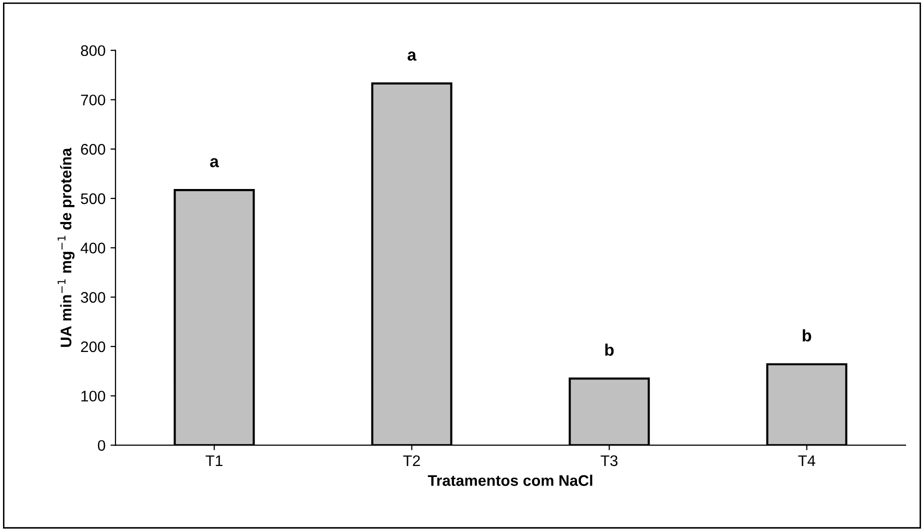 This screenshot has width=924, height=530. Describe the element at coordinates (93, 346) in the screenshot. I see `y-tick-label: 200` at that location.